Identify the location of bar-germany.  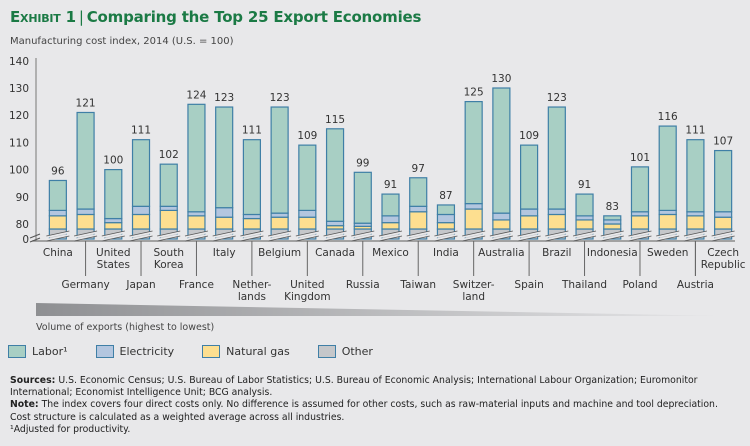
(85, 176).